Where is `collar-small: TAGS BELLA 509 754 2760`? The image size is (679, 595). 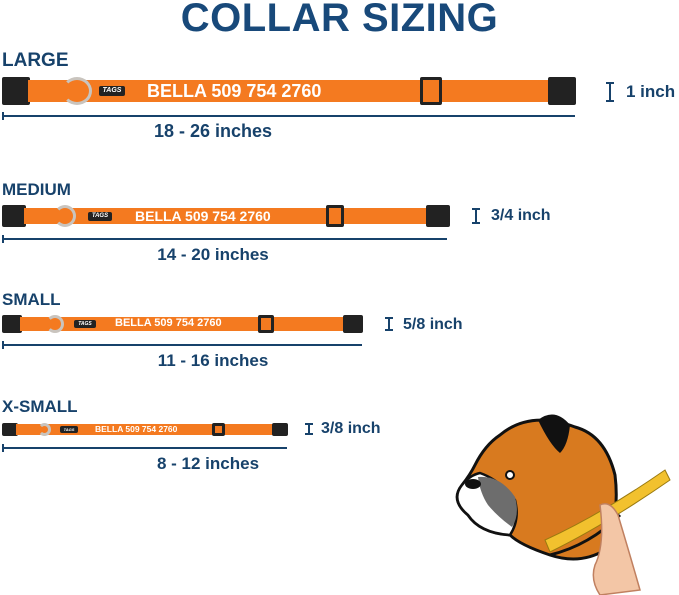
collar-small: TAGS BELLA 509 754 2760 is located at coordinates (190, 324).